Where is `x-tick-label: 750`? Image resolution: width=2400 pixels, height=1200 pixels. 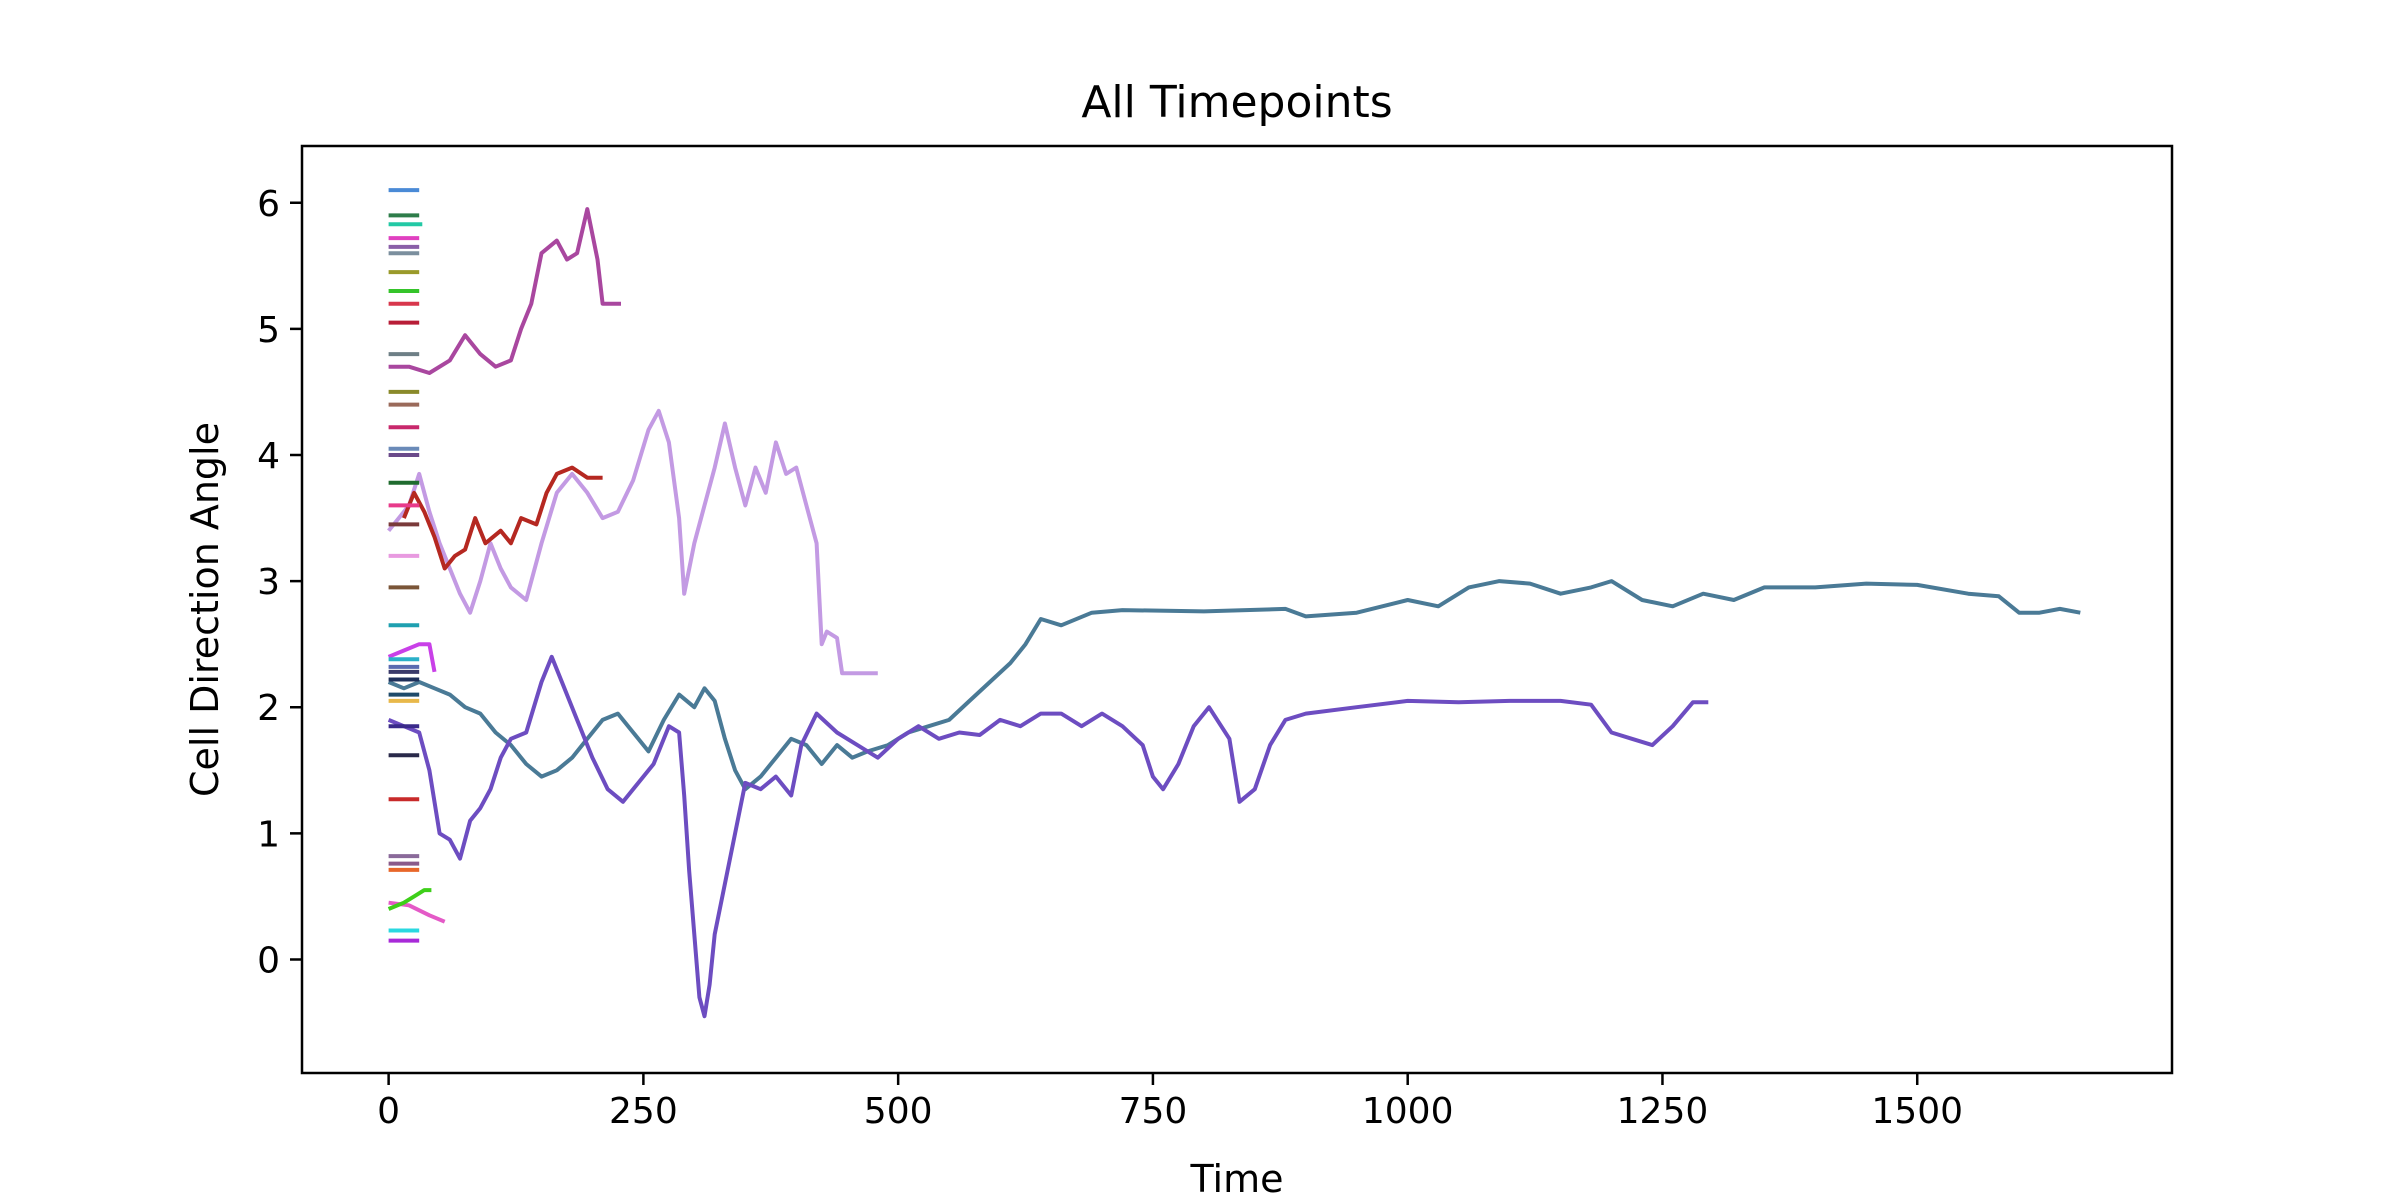
x-tick-label: 750 is located at coordinates (1153, 1111).